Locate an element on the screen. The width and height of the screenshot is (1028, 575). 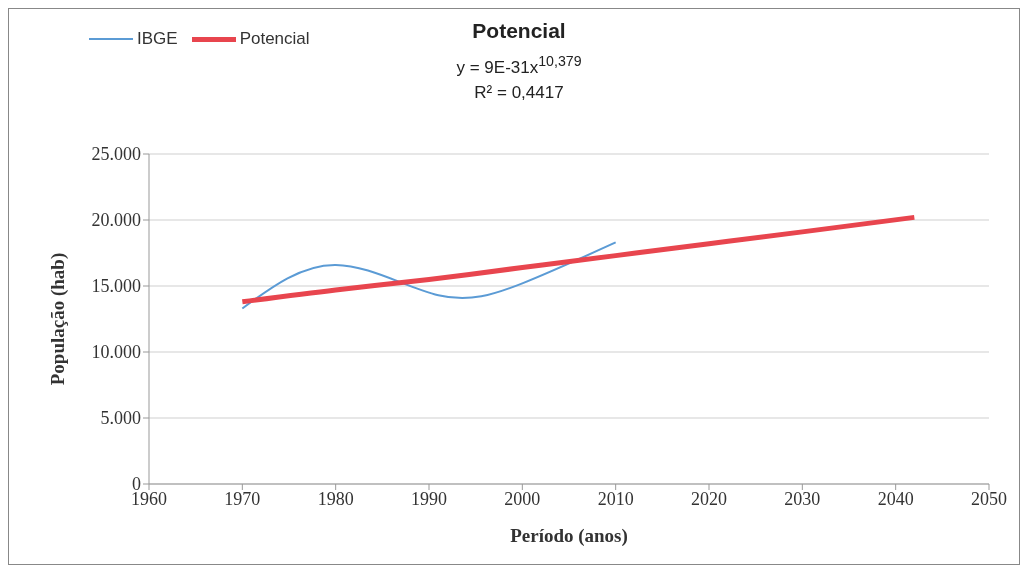
x-axis-title: Período (anos) is located at coordinates (569, 536).